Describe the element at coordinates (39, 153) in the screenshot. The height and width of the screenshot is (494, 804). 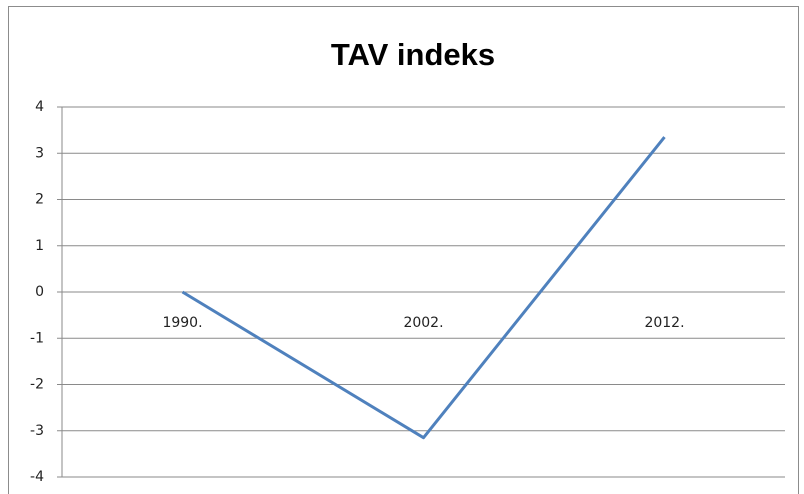
I see `y-tick-label: 3` at that location.